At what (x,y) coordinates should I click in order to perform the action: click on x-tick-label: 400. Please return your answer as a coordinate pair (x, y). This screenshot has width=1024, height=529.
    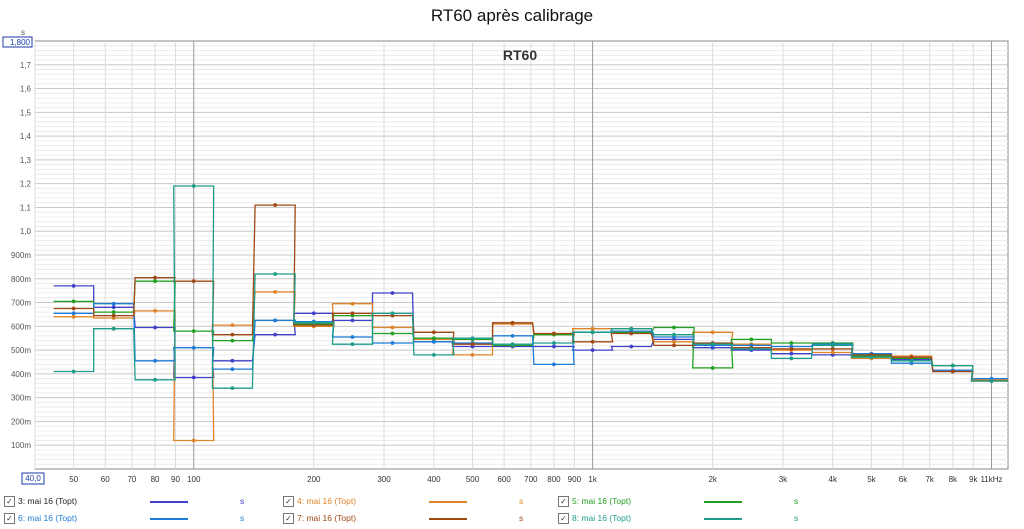
    Looking at the image, I should click on (434, 479).